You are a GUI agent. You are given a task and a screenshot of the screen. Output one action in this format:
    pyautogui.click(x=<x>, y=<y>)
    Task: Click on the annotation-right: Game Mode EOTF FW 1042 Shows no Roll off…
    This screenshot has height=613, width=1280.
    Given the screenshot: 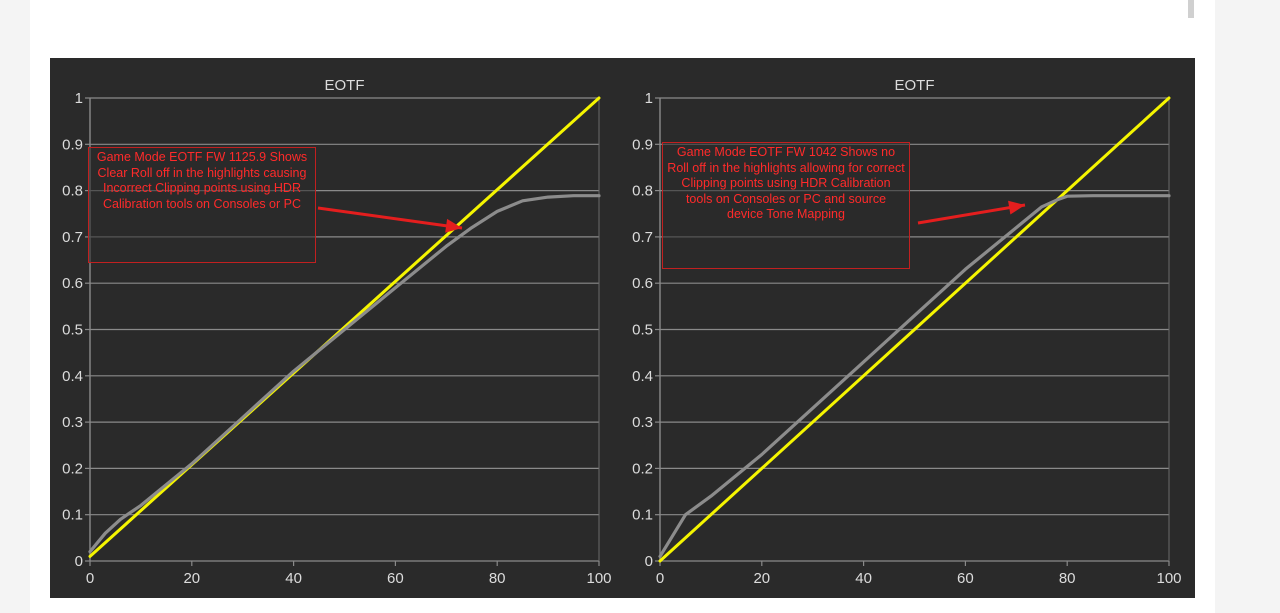 What is the action you would take?
    pyautogui.click(x=786, y=205)
    